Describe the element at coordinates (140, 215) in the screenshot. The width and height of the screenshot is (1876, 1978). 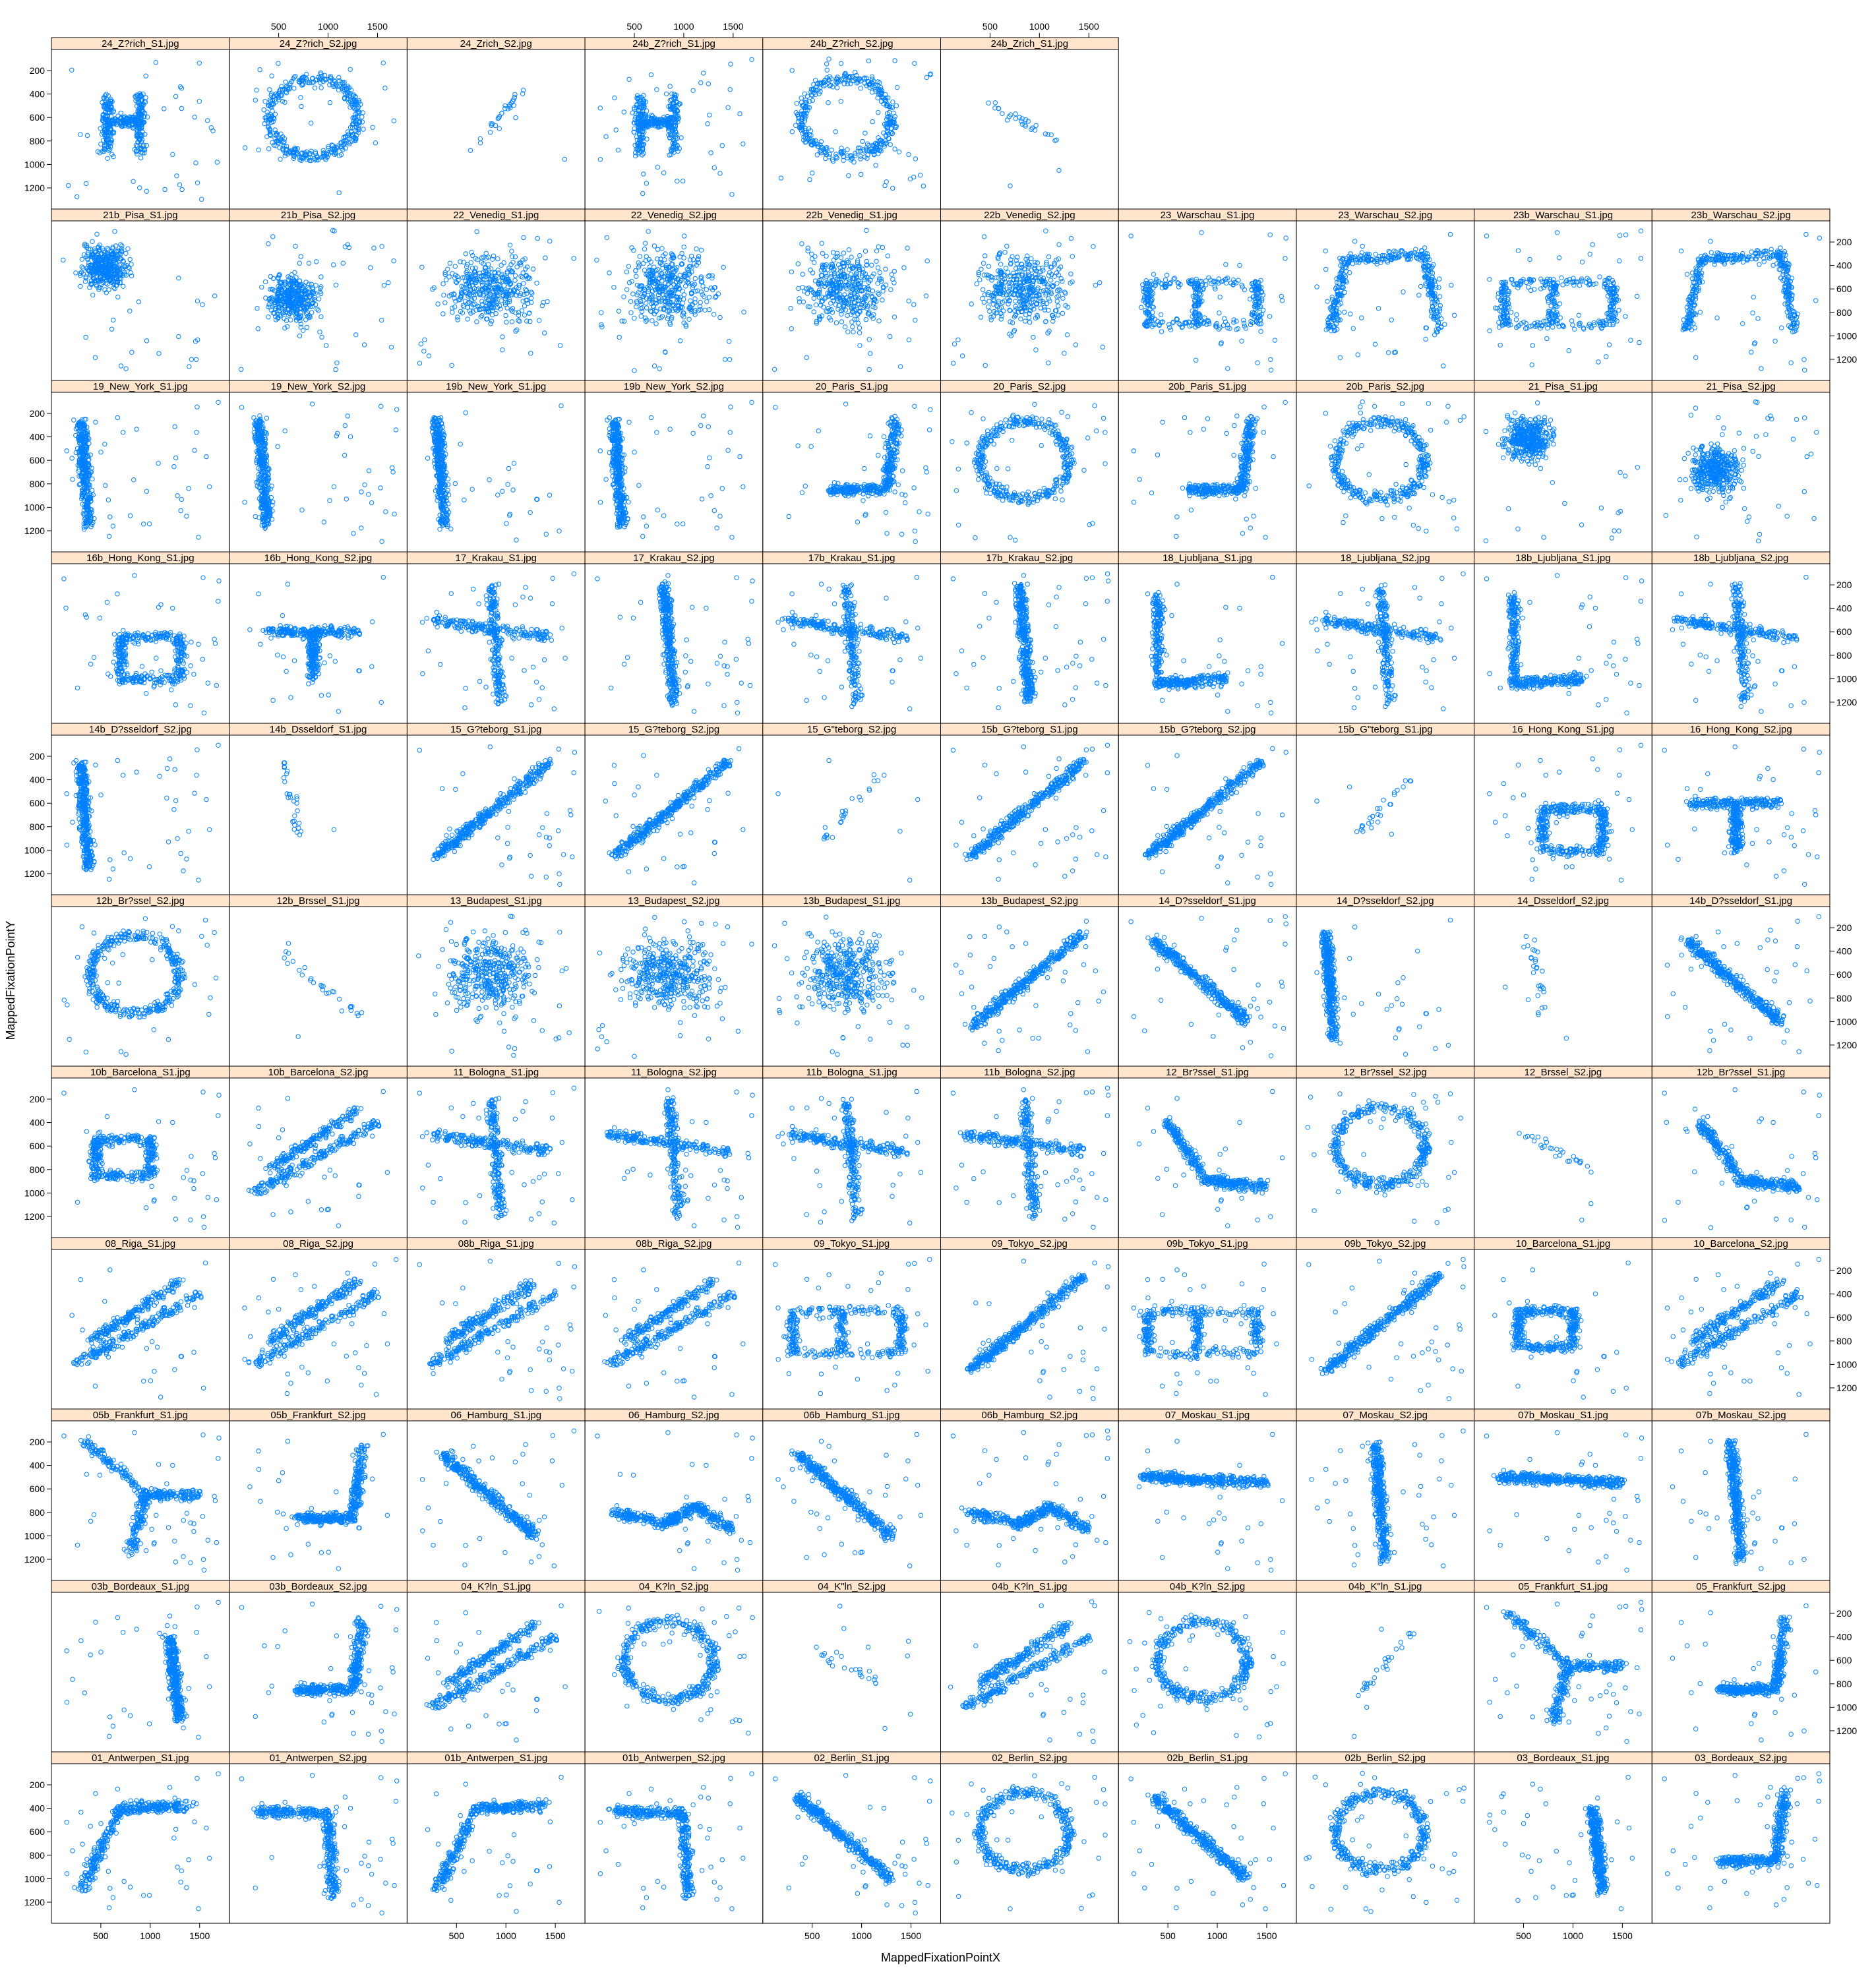
I see `panel-title: 21b_Pisa_S1.jpg` at that location.